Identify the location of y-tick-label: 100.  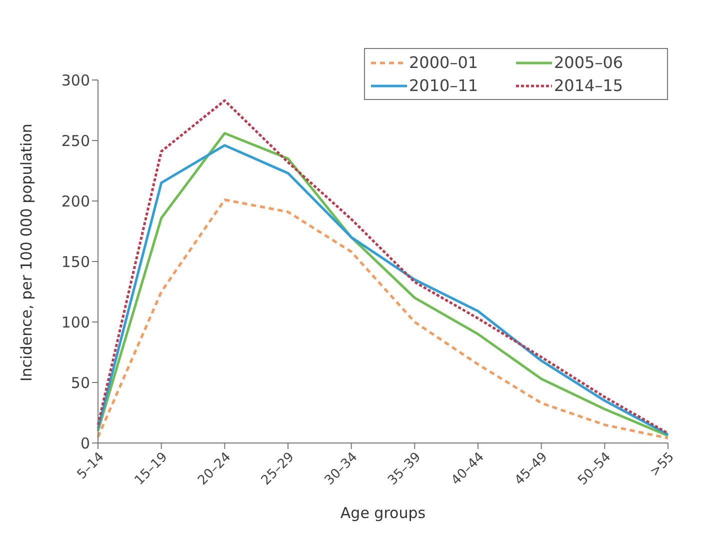
(75, 322).